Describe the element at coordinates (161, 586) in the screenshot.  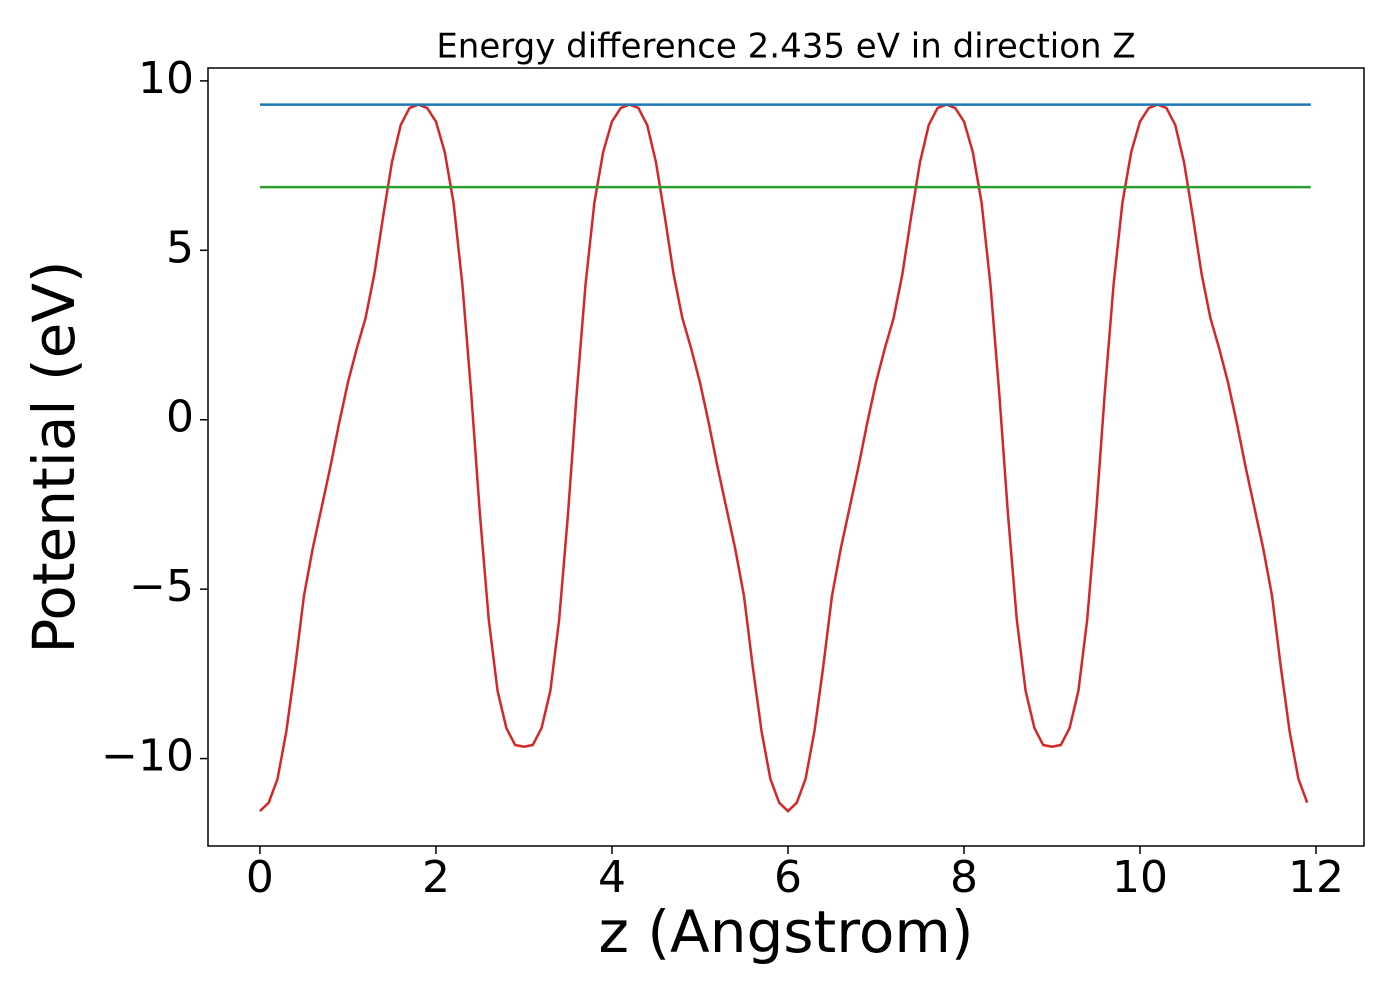
I see `y-tick-label: −5` at that location.